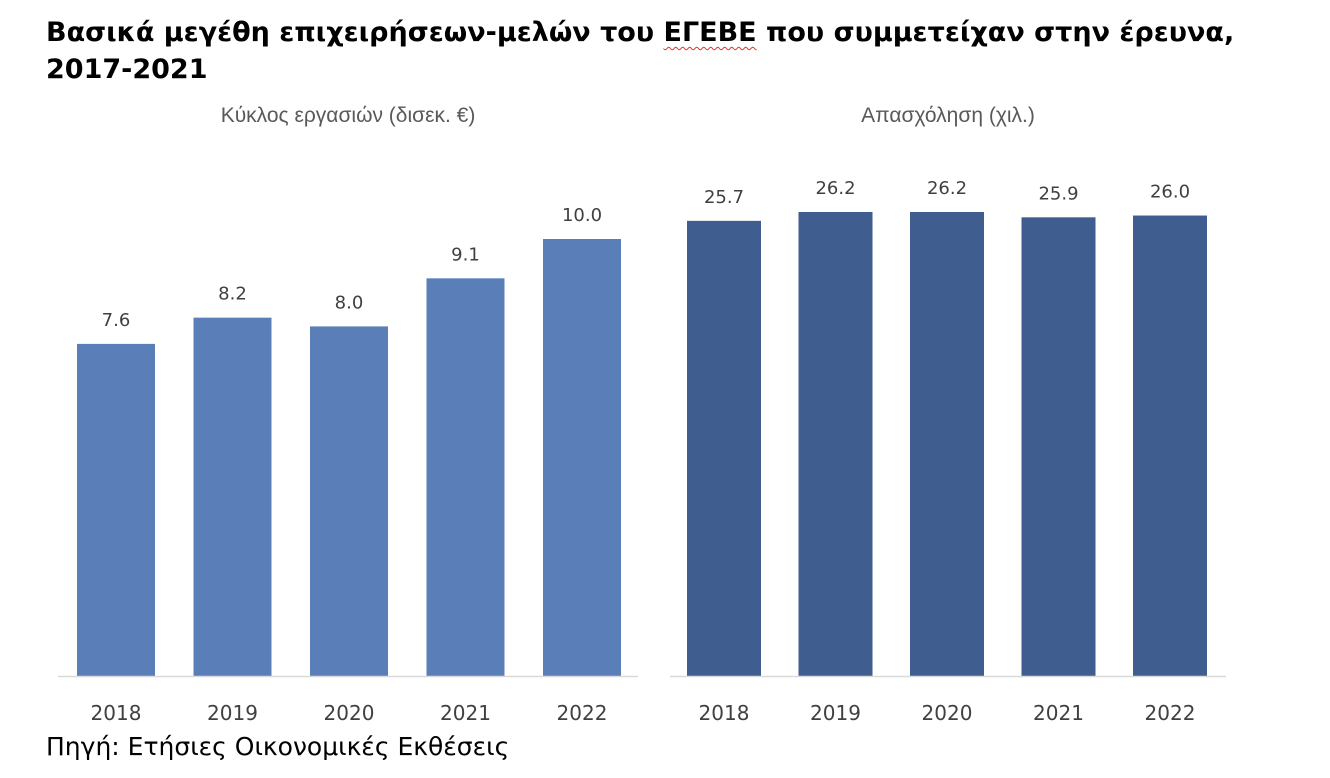  Describe the element at coordinates (232, 294) in the screenshot. I see `data-label-2019: 8.2` at that location.